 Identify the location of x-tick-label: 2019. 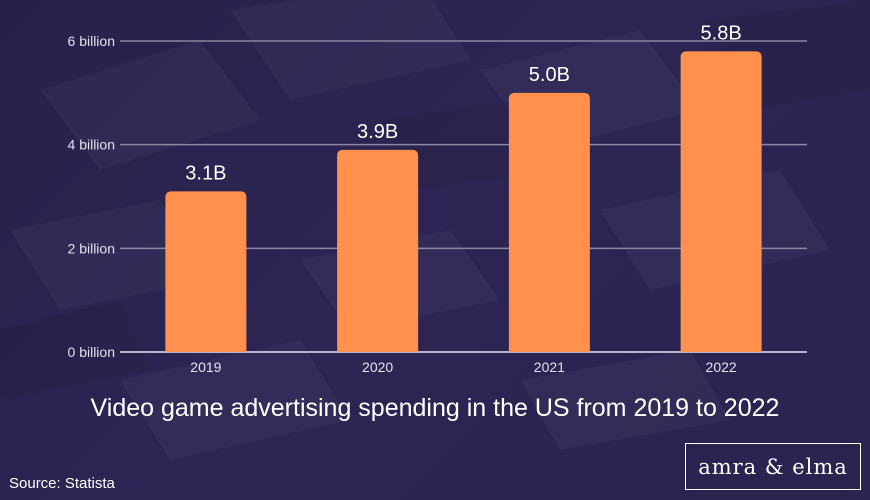
(205, 367).